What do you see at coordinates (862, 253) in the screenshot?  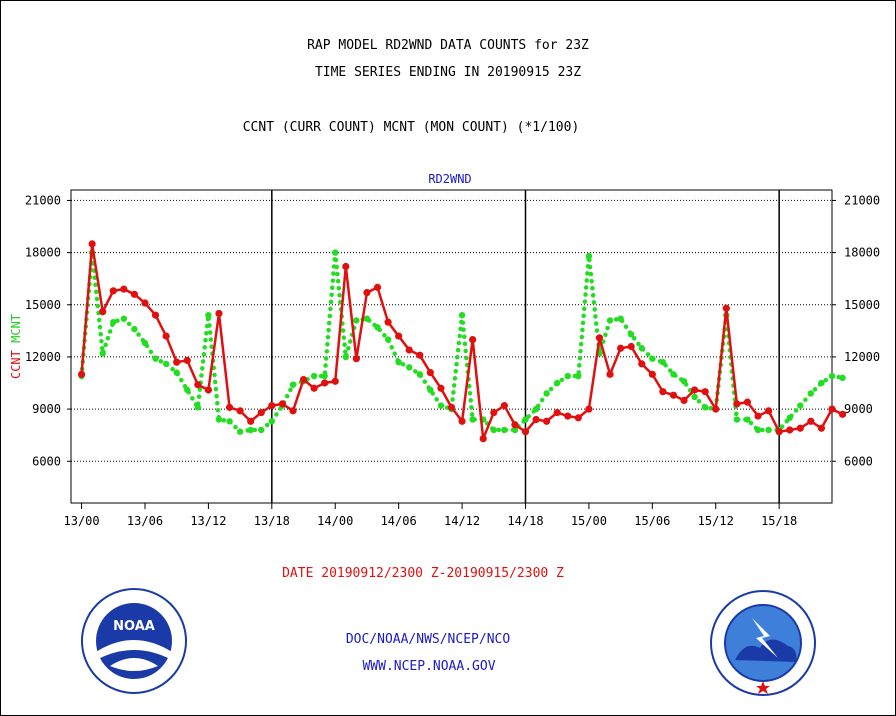 I see `y-tick-label-right: 18000` at bounding box center [862, 253].